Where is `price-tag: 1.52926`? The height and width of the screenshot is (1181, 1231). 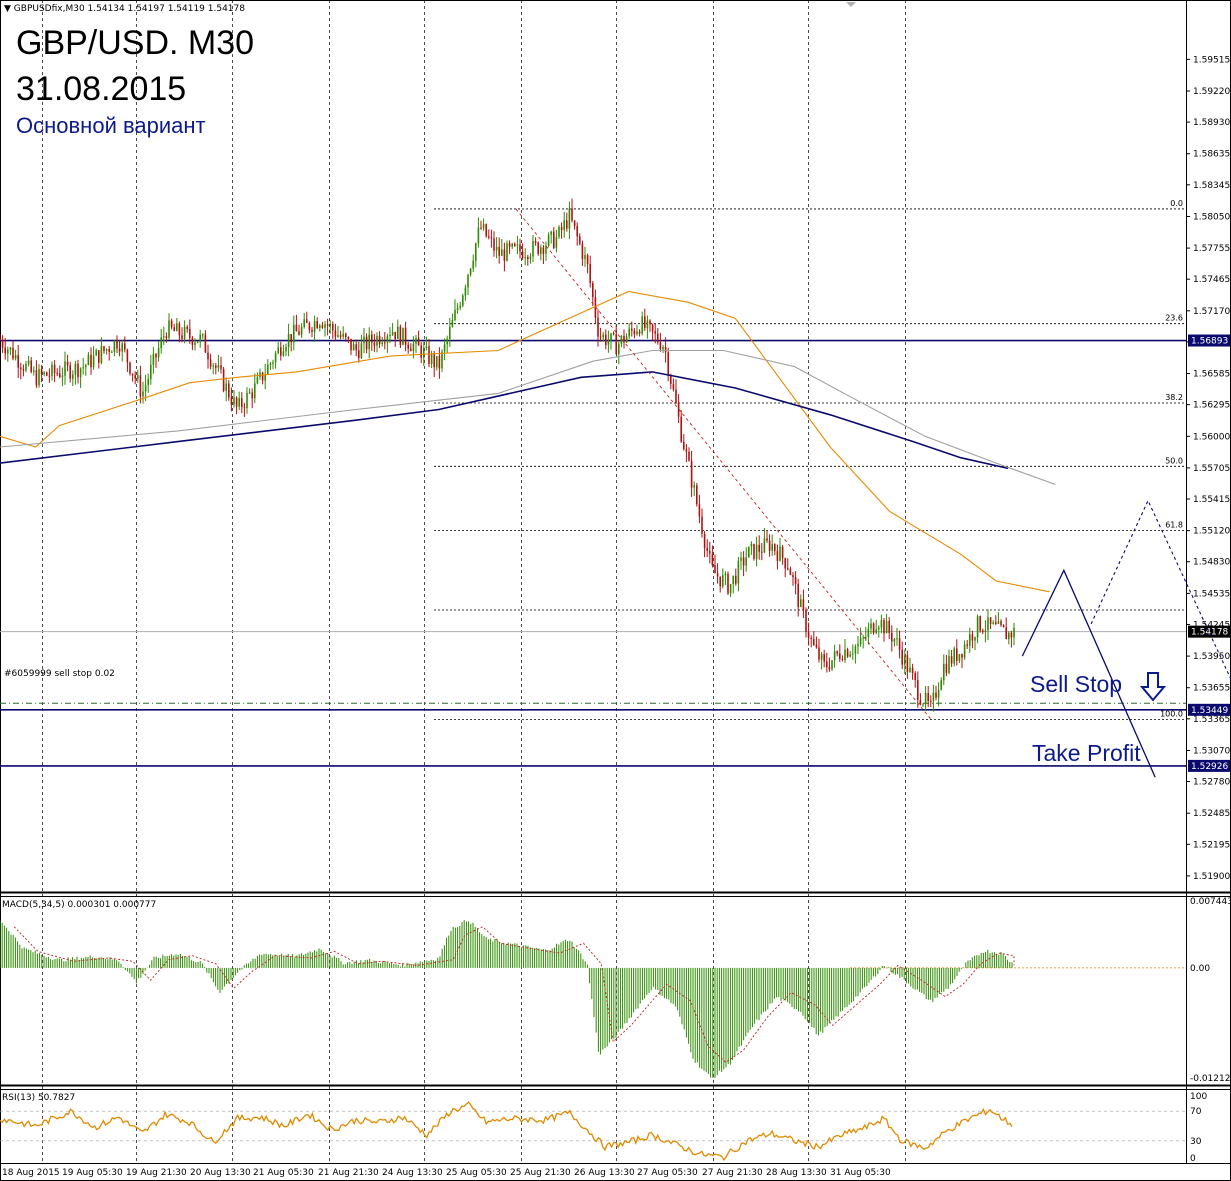
price-tag: 1.52926 is located at coordinates (1209, 765).